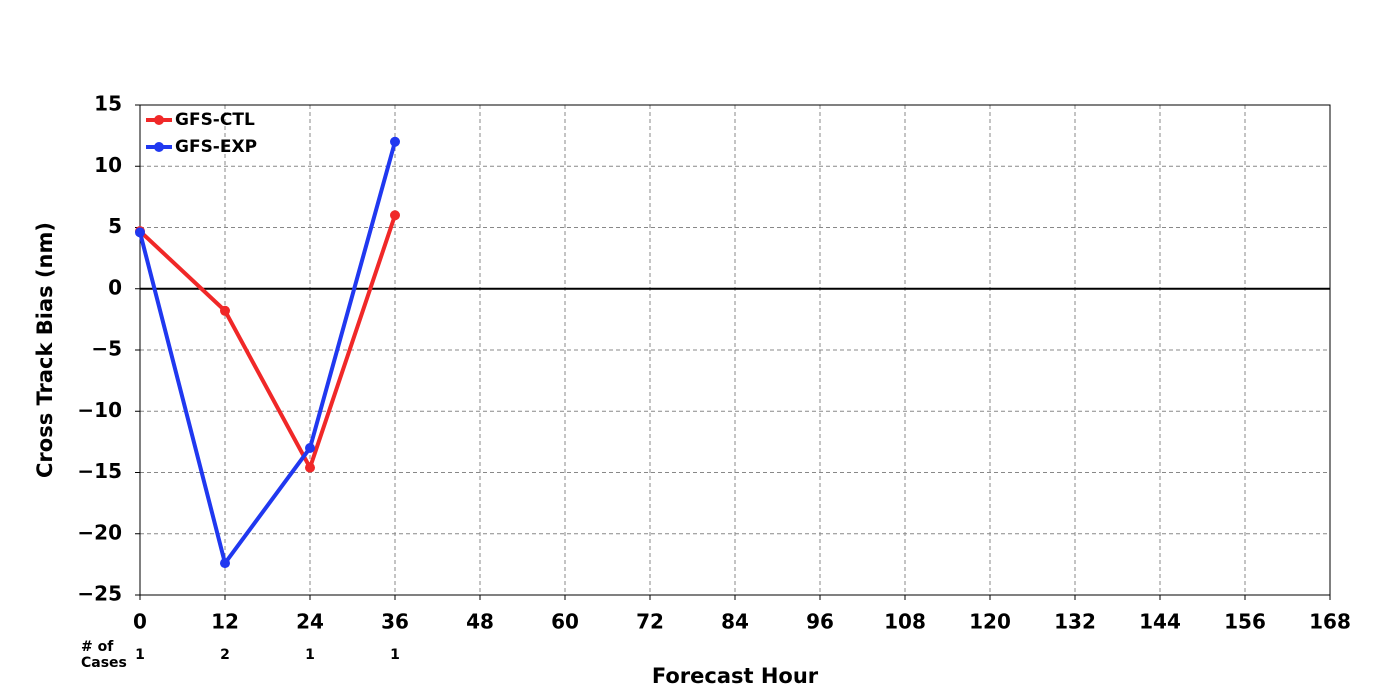 This screenshot has width=1400, height=700. Describe the element at coordinates (99, 471) in the screenshot. I see `y-tick-label: −15` at that location.